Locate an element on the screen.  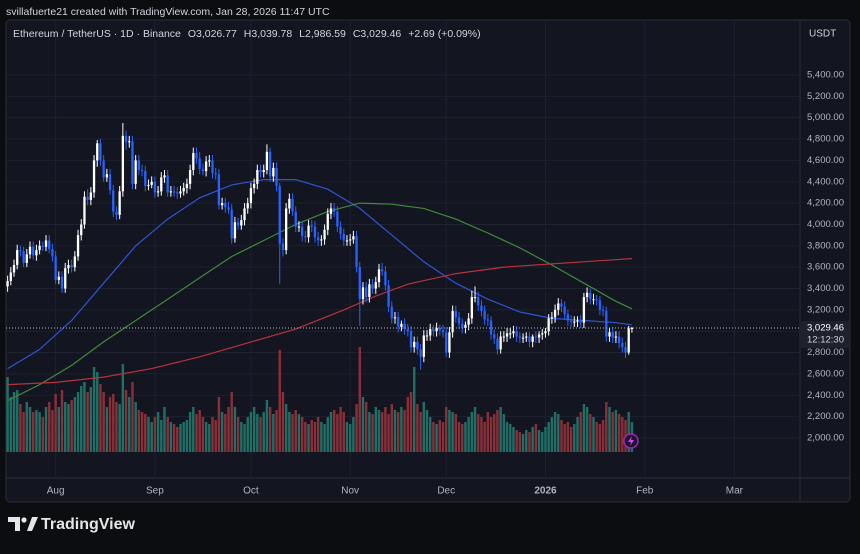
y-tick-label: 3,200.00 is located at coordinates (825, 309).